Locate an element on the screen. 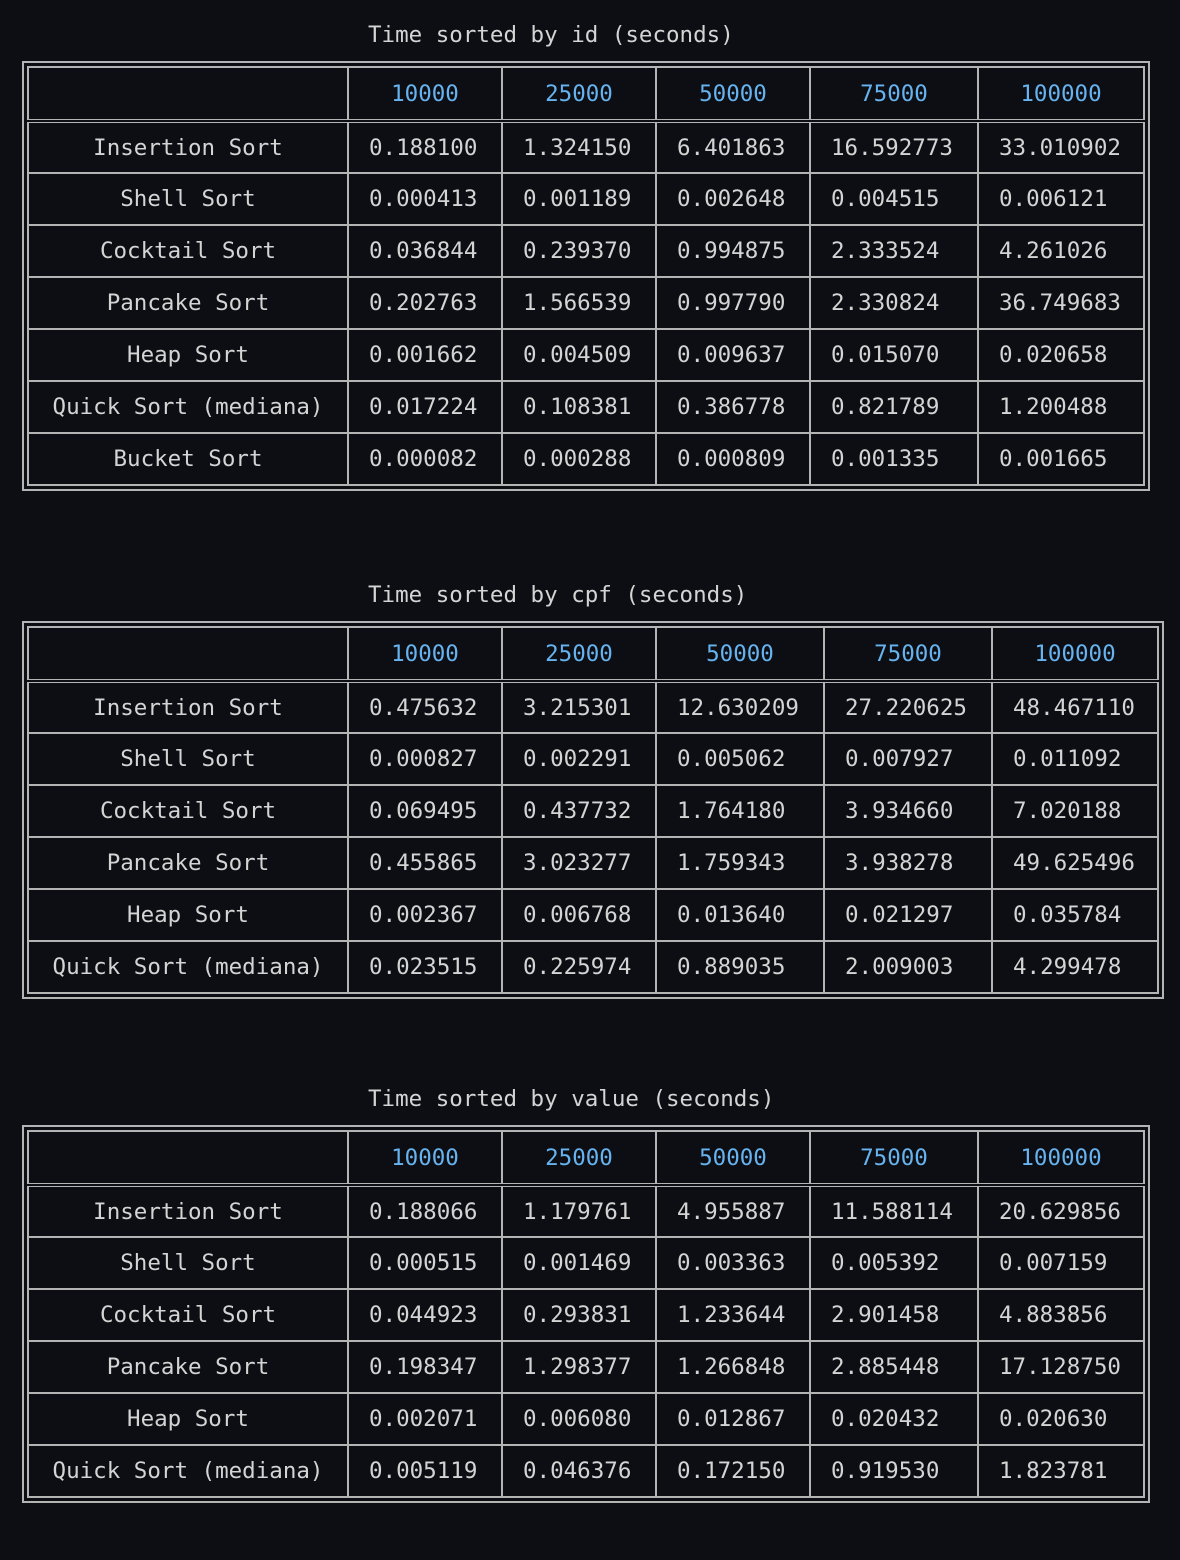  time-cell: 0.000288 is located at coordinates (579, 459).